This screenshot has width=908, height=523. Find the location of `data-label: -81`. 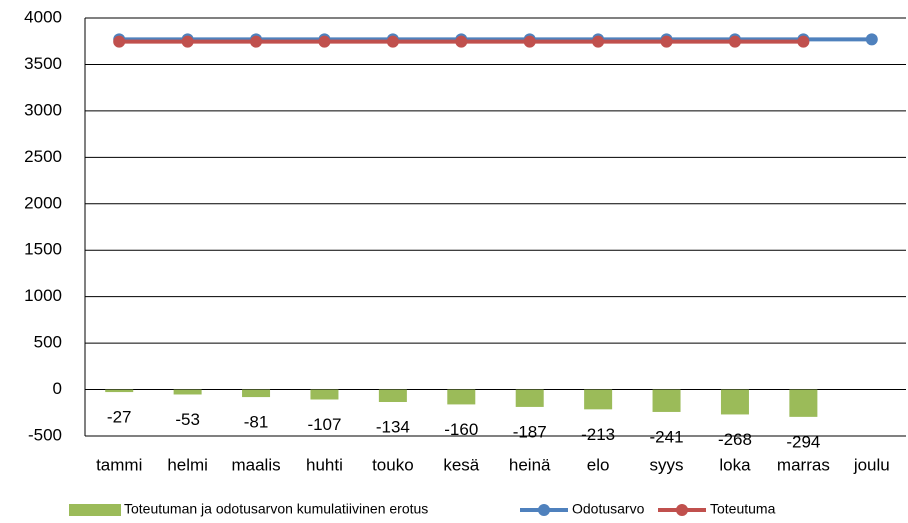

data-label: -81 is located at coordinates (256, 422).